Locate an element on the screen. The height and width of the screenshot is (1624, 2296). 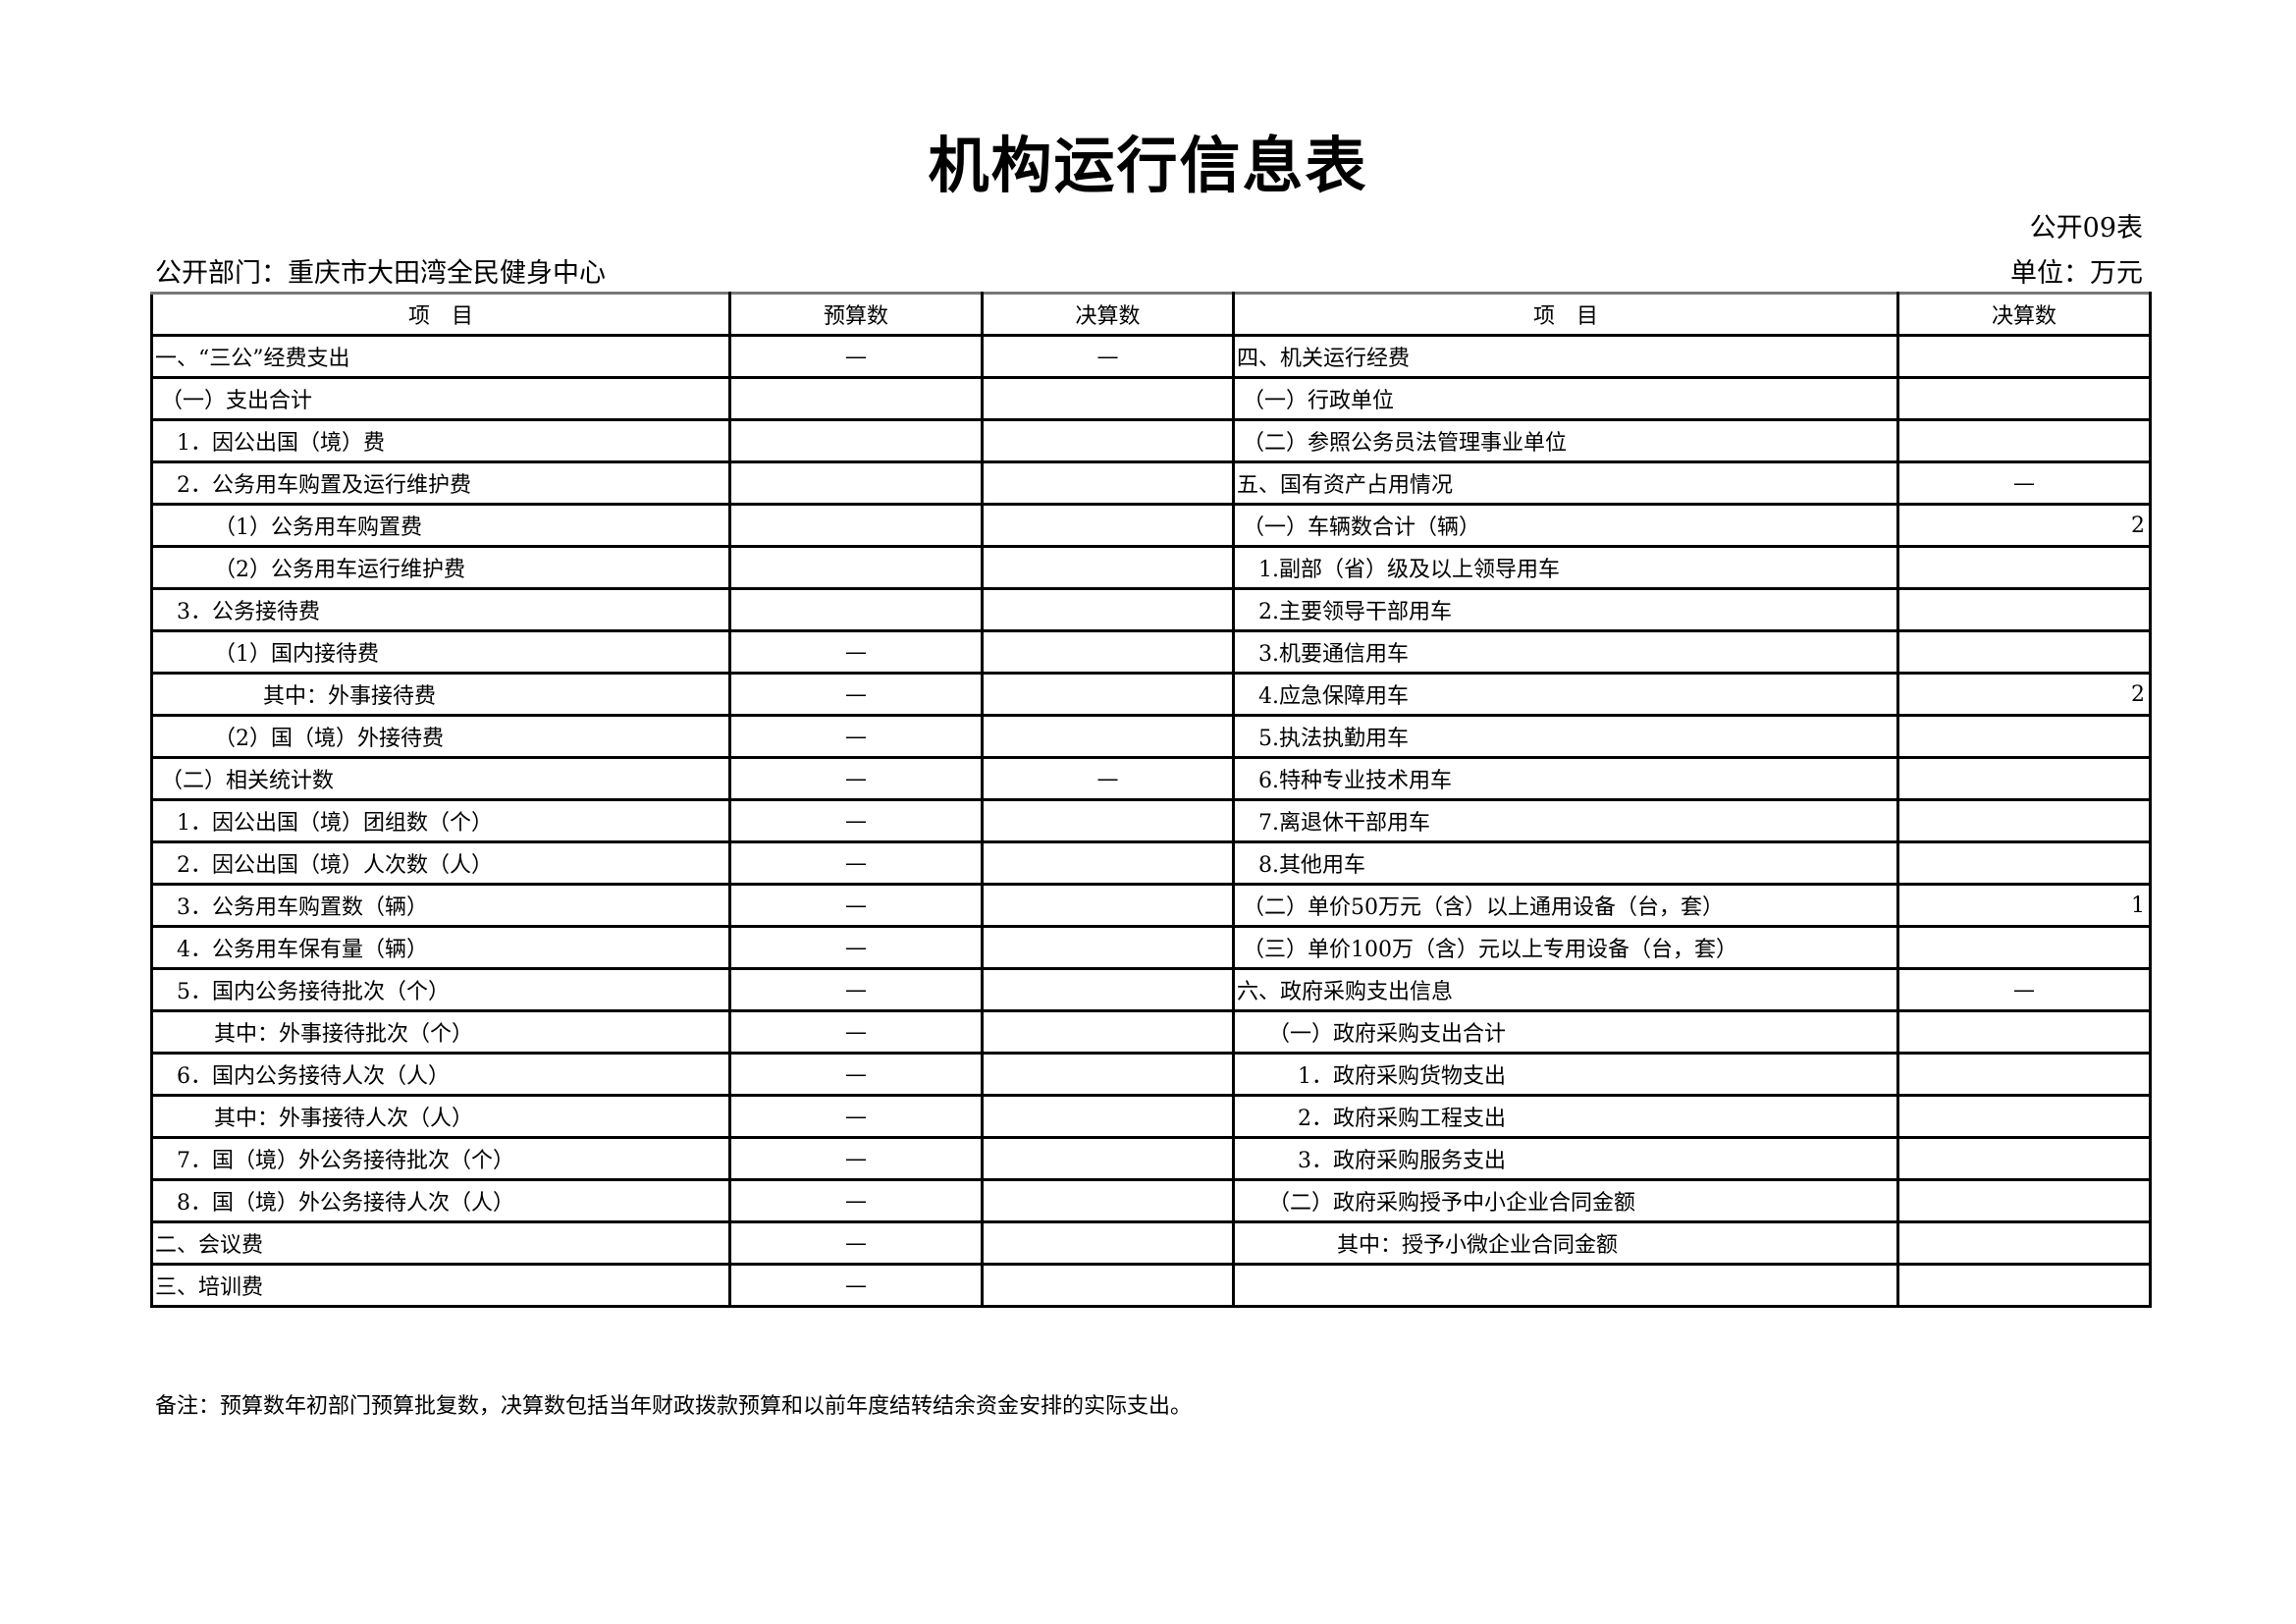
header-left-item: 项 目 is located at coordinates (440, 314).